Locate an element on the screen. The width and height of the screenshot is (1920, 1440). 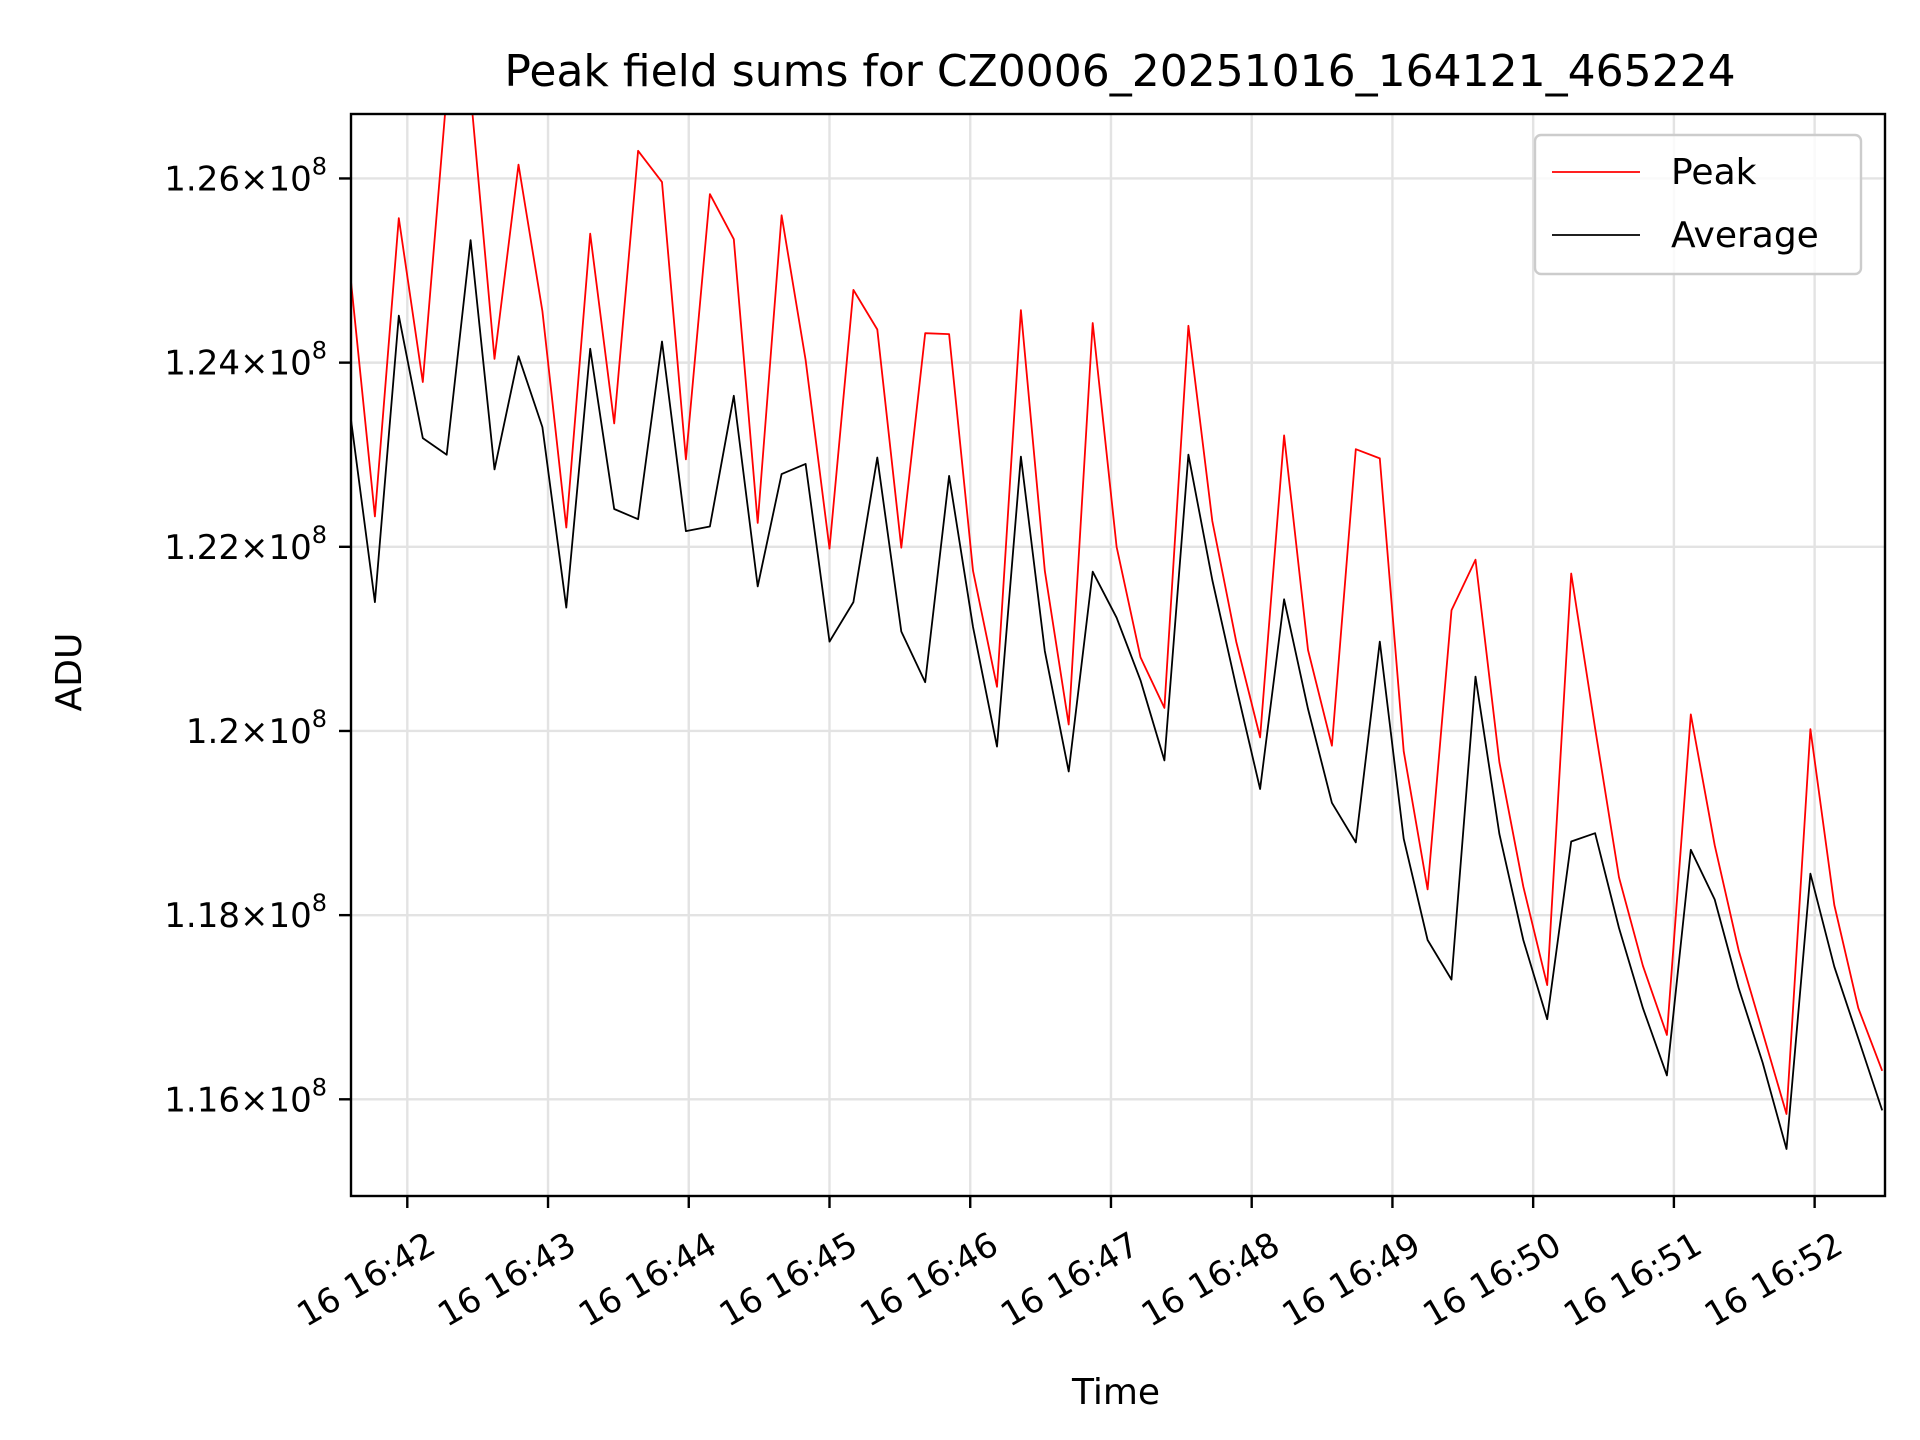
legend-average-label: Average is located at coordinates (1745, 235).